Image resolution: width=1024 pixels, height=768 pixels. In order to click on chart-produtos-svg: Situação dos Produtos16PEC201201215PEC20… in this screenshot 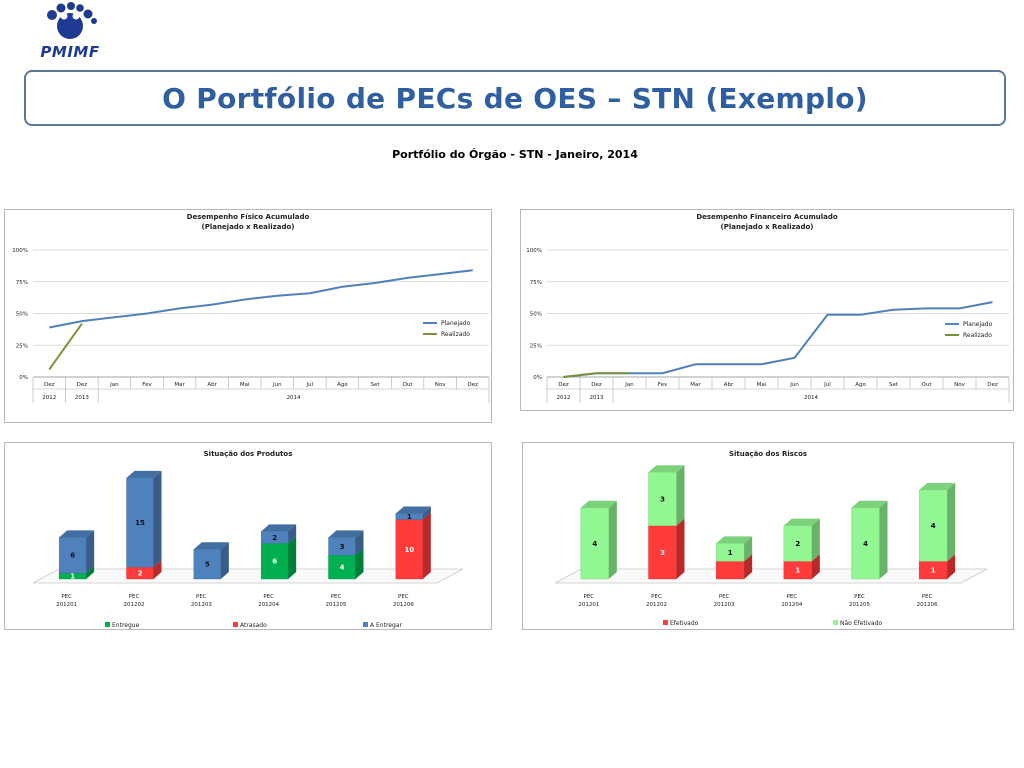, I will do `click(248, 539)`.